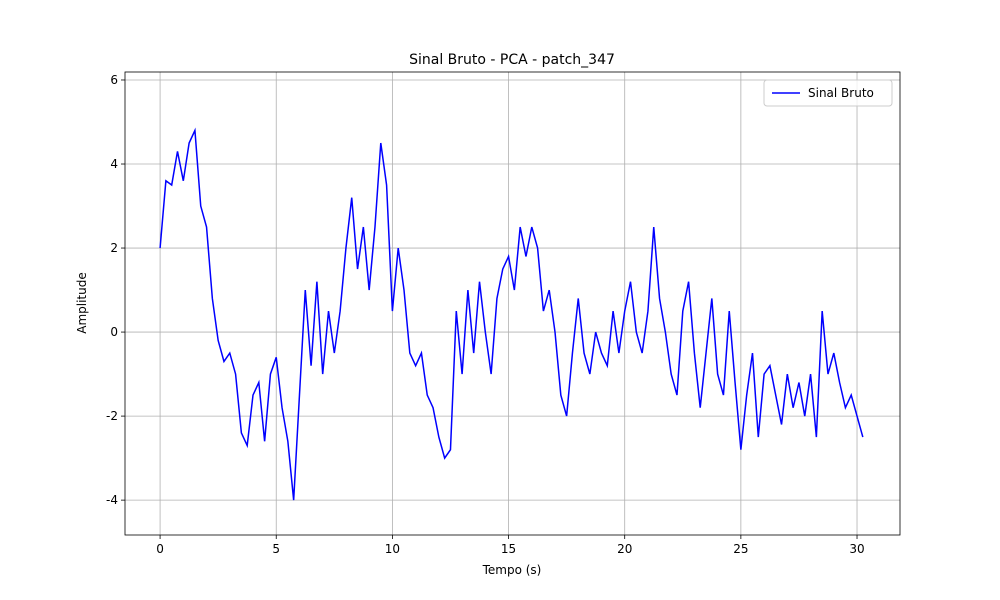 The image size is (1000, 600). What do you see at coordinates (508, 549) in the screenshot?
I see `x-tick-label: 15` at bounding box center [508, 549].